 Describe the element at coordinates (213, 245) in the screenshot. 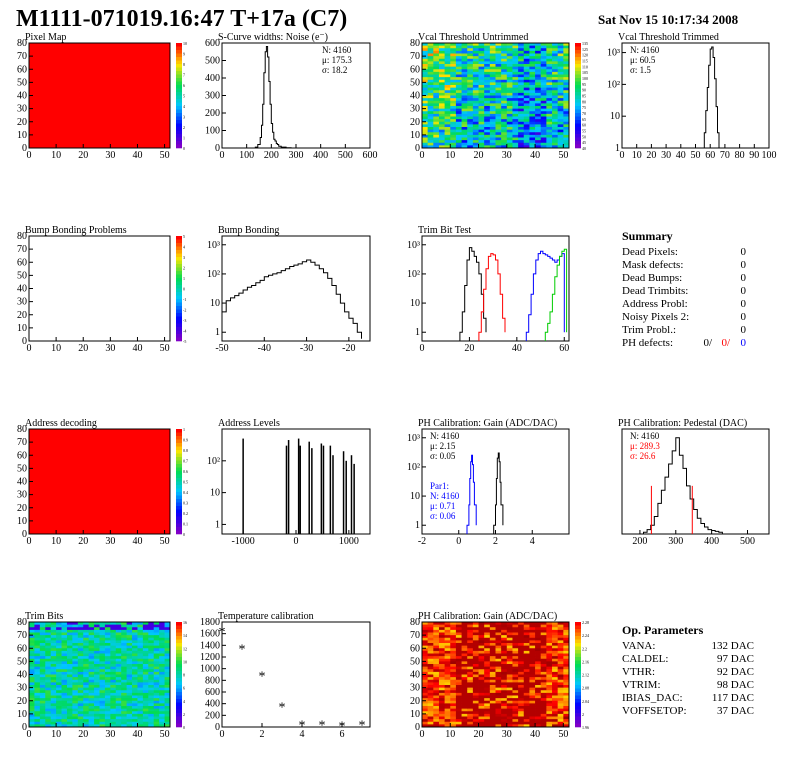

I see `y-tick-label: 10³` at that location.